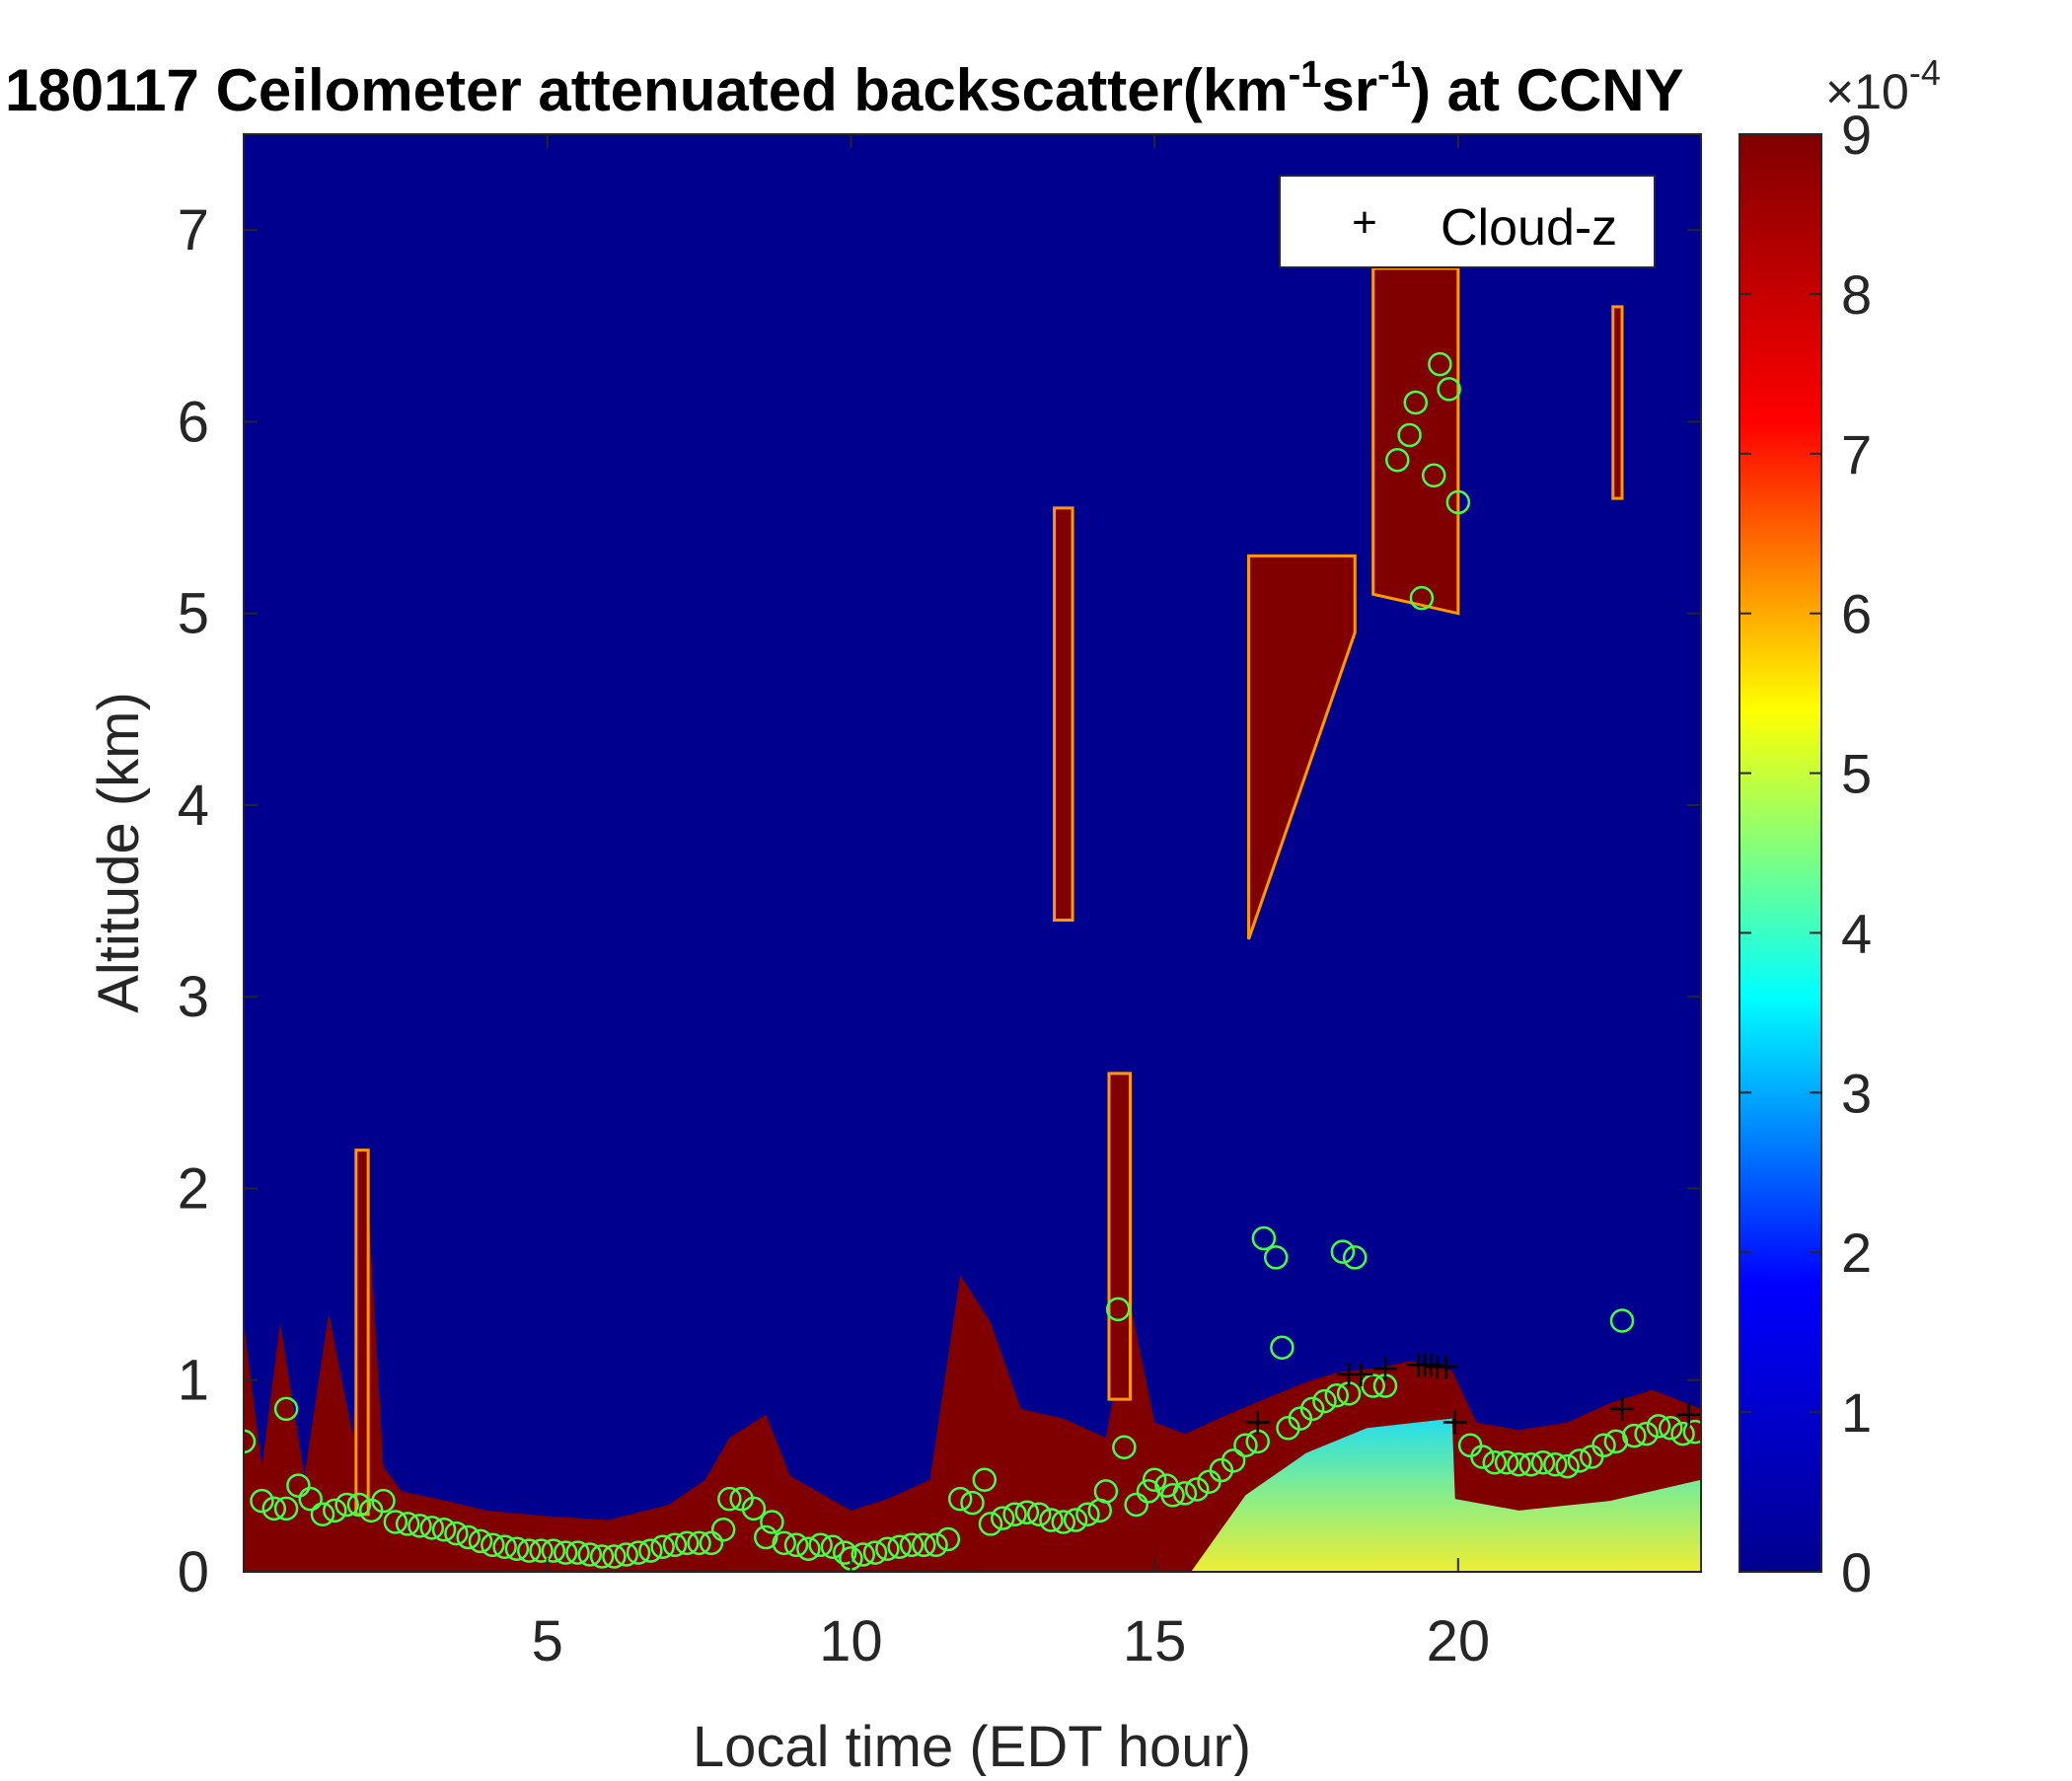  I want to click on chart-title-sup2: -1, so click(1394, 75).